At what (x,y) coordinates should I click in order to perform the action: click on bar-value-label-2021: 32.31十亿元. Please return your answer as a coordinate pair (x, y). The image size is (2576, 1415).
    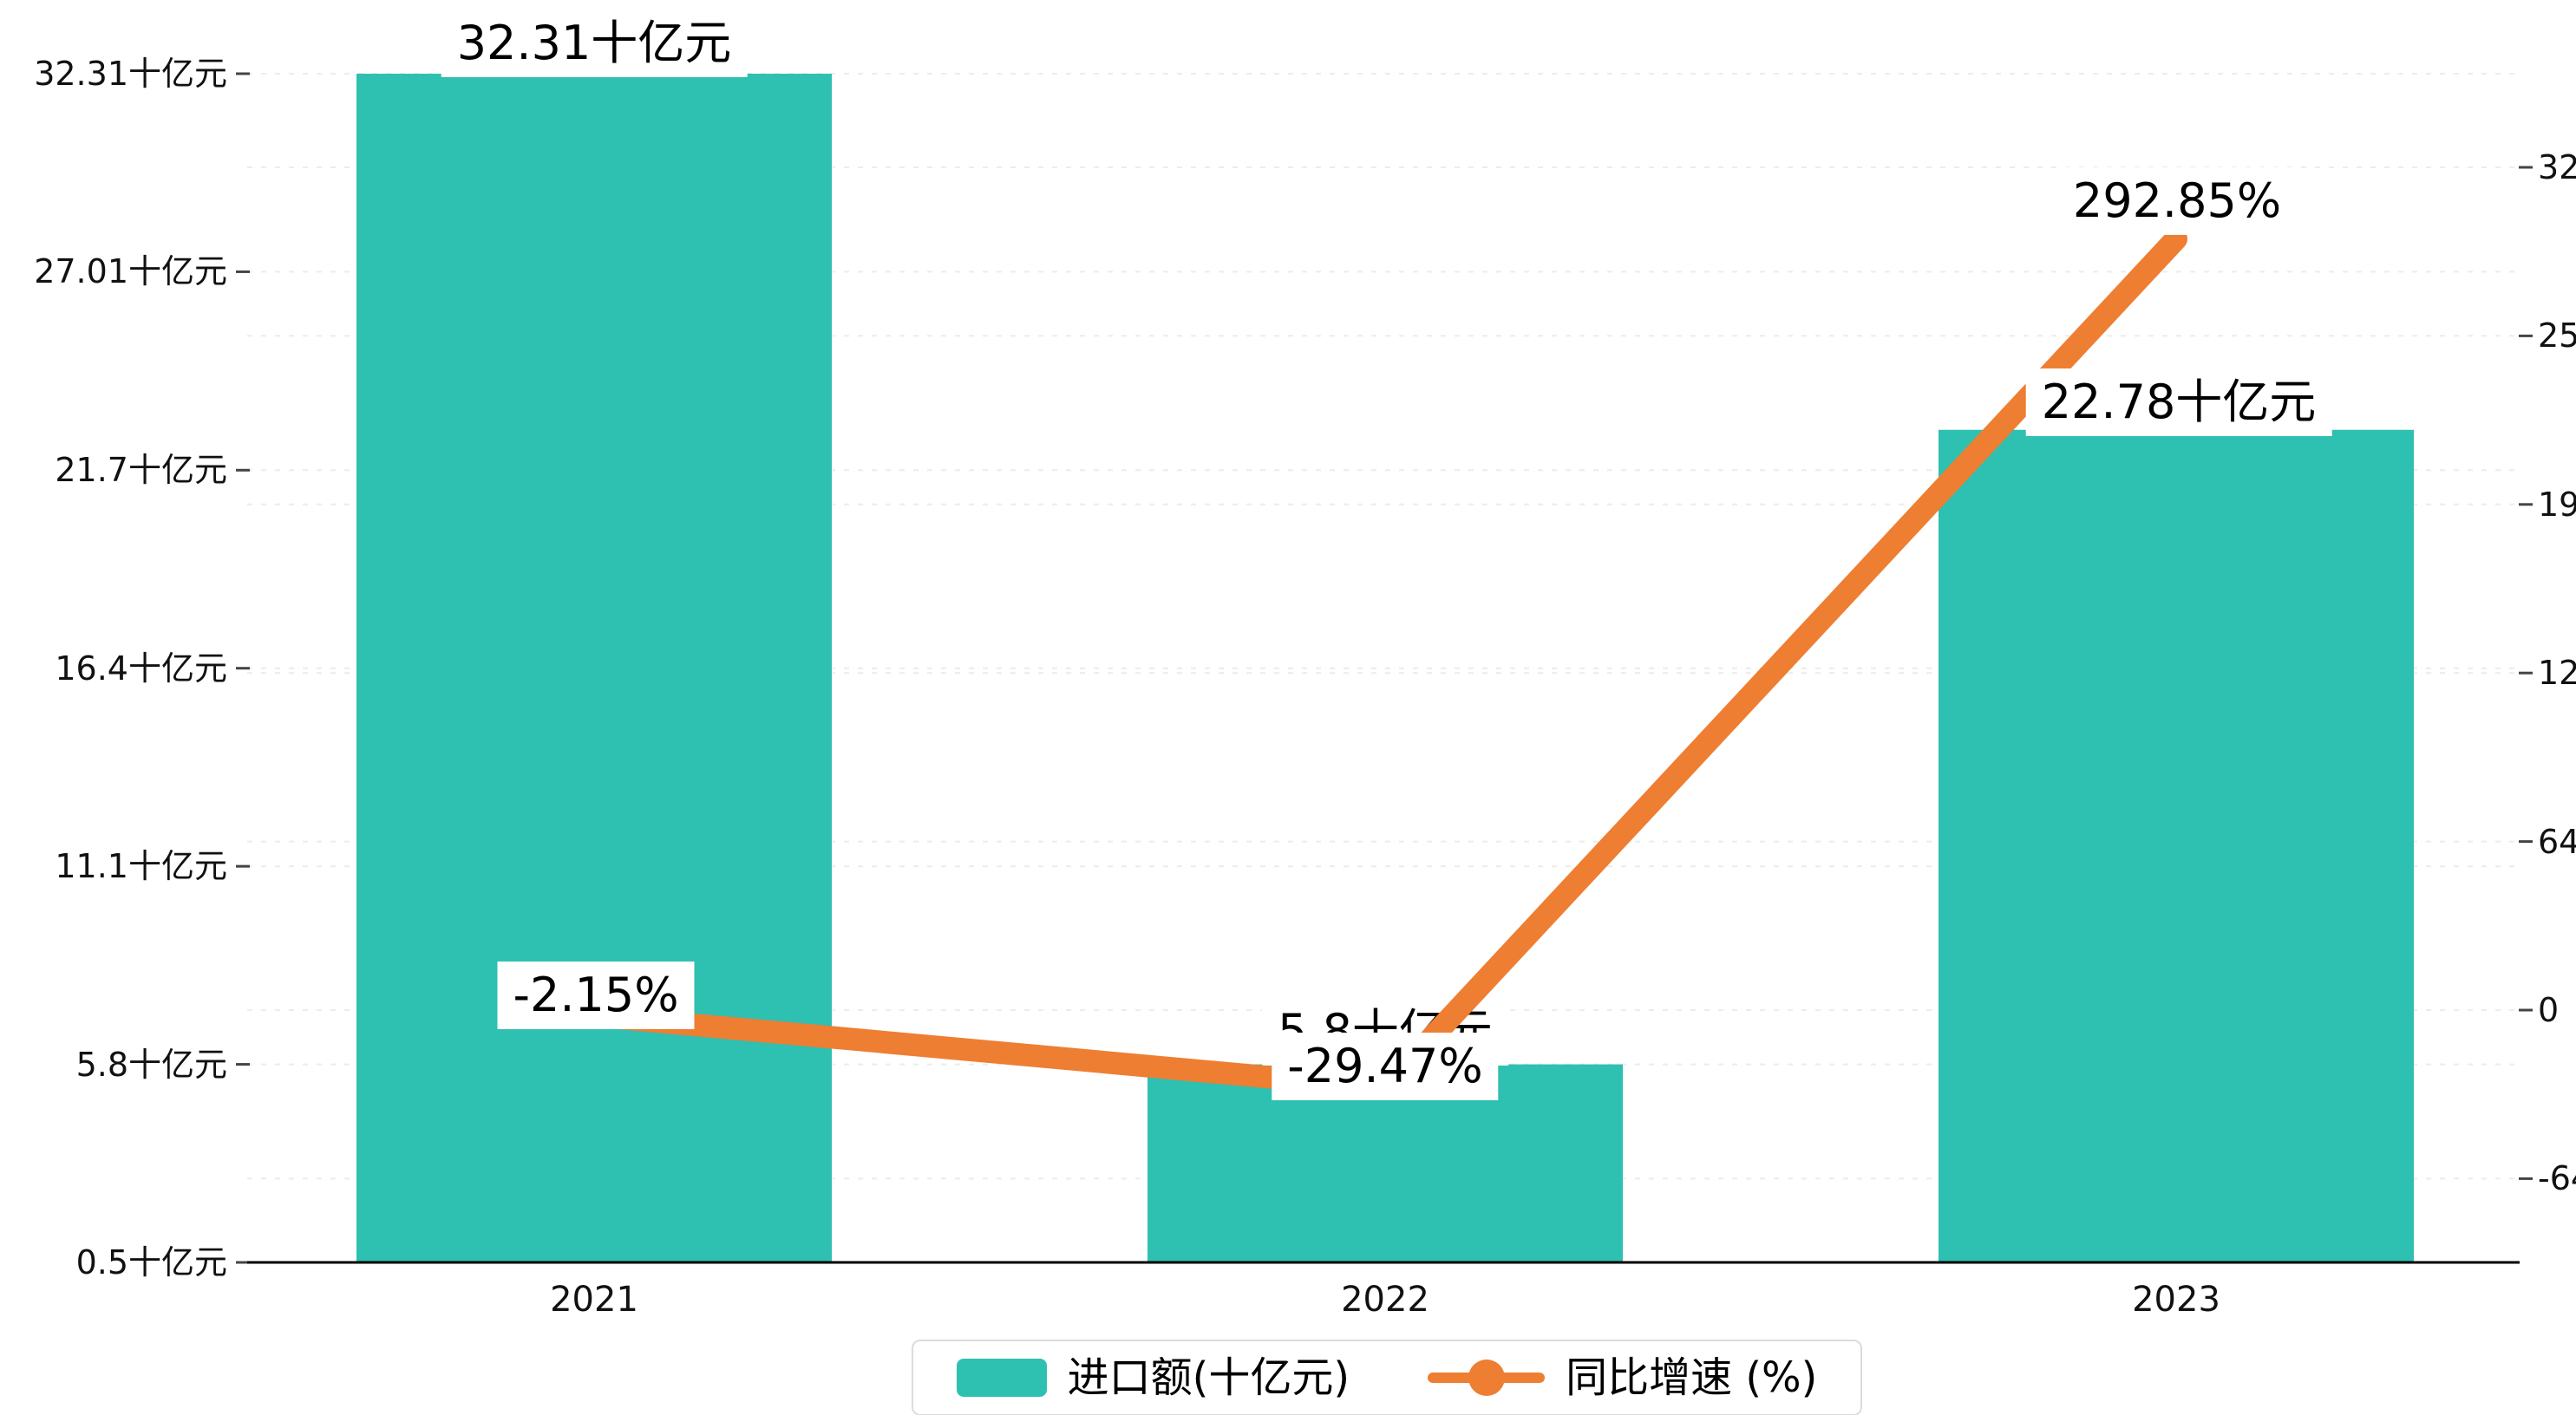
    Looking at the image, I should click on (594, 43).